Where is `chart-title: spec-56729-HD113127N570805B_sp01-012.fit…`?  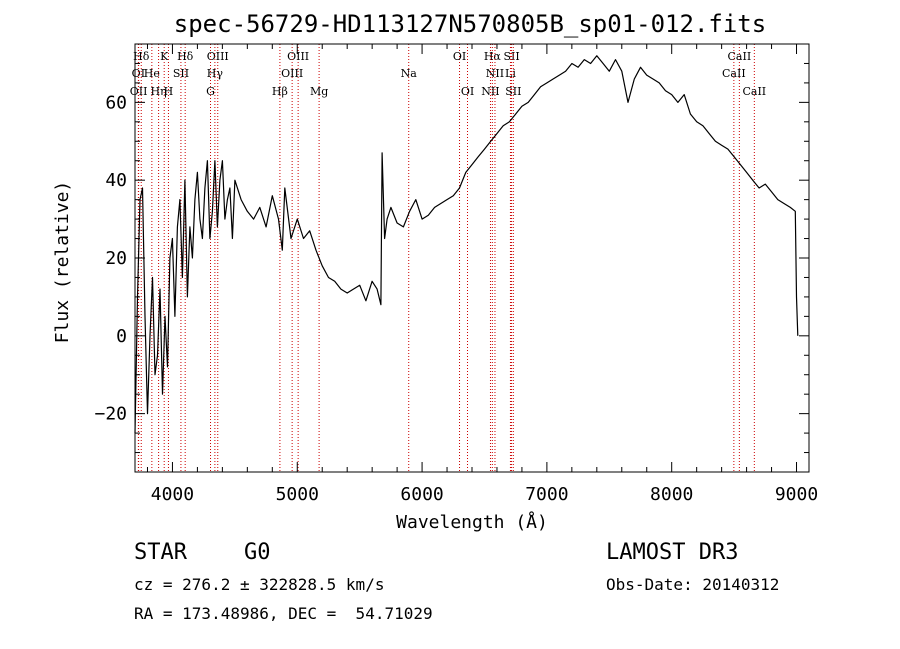 chart-title: spec-56729-HD113127N570805B_sp01-012.fit… is located at coordinates (470, 24).